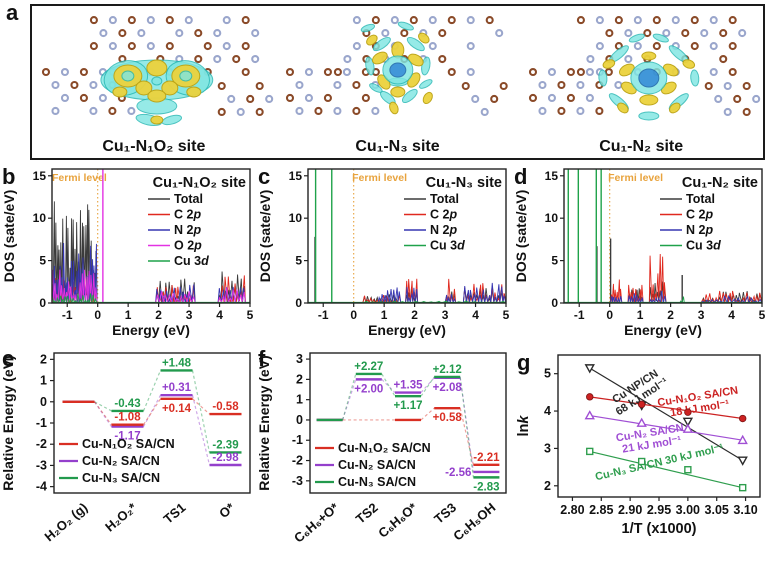  What do you see at coordinates (188, 246) in the screenshot?
I see `svg-text: O 2p` at bounding box center [188, 246].